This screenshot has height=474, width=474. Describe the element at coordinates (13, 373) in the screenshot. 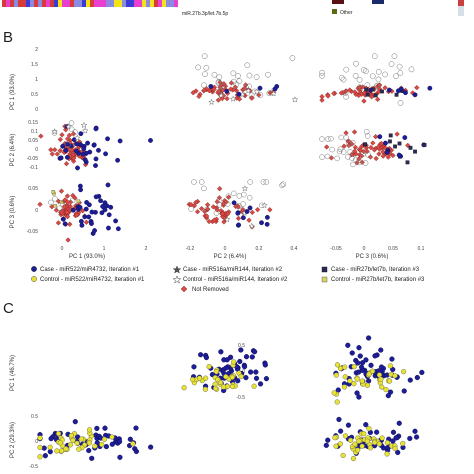

I see `row-label-c-pc1: PC 1 (46.7%)` at that location.